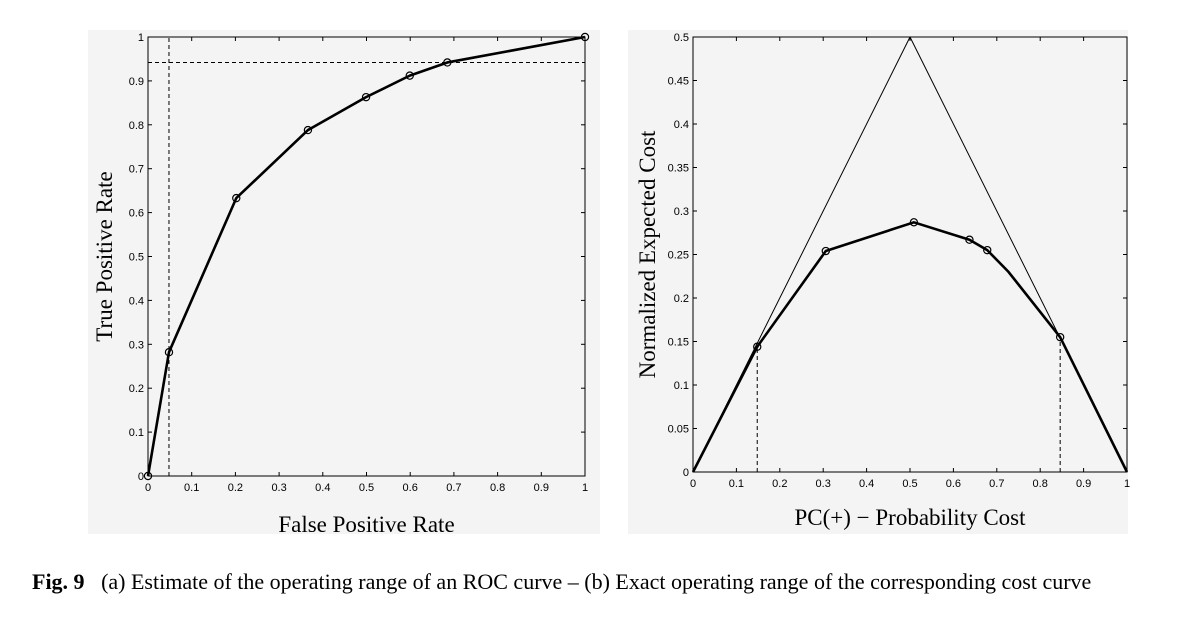 The image size is (1199, 632). Describe the element at coordinates (136, 389) in the screenshot. I see `roc-y-tick-label: 0.2` at that location.